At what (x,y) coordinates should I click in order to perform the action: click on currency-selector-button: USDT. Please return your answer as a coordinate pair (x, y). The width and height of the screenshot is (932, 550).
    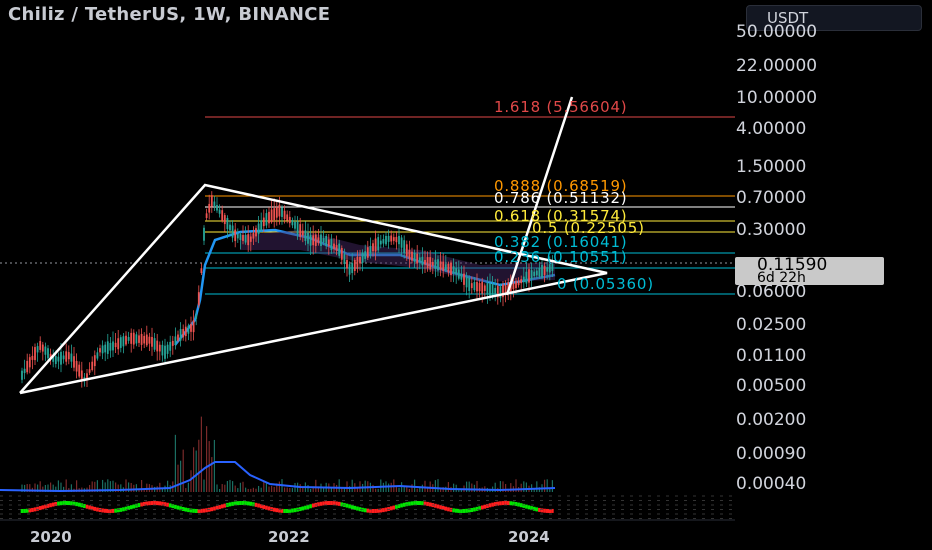
    Looking at the image, I should click on (834, 18).